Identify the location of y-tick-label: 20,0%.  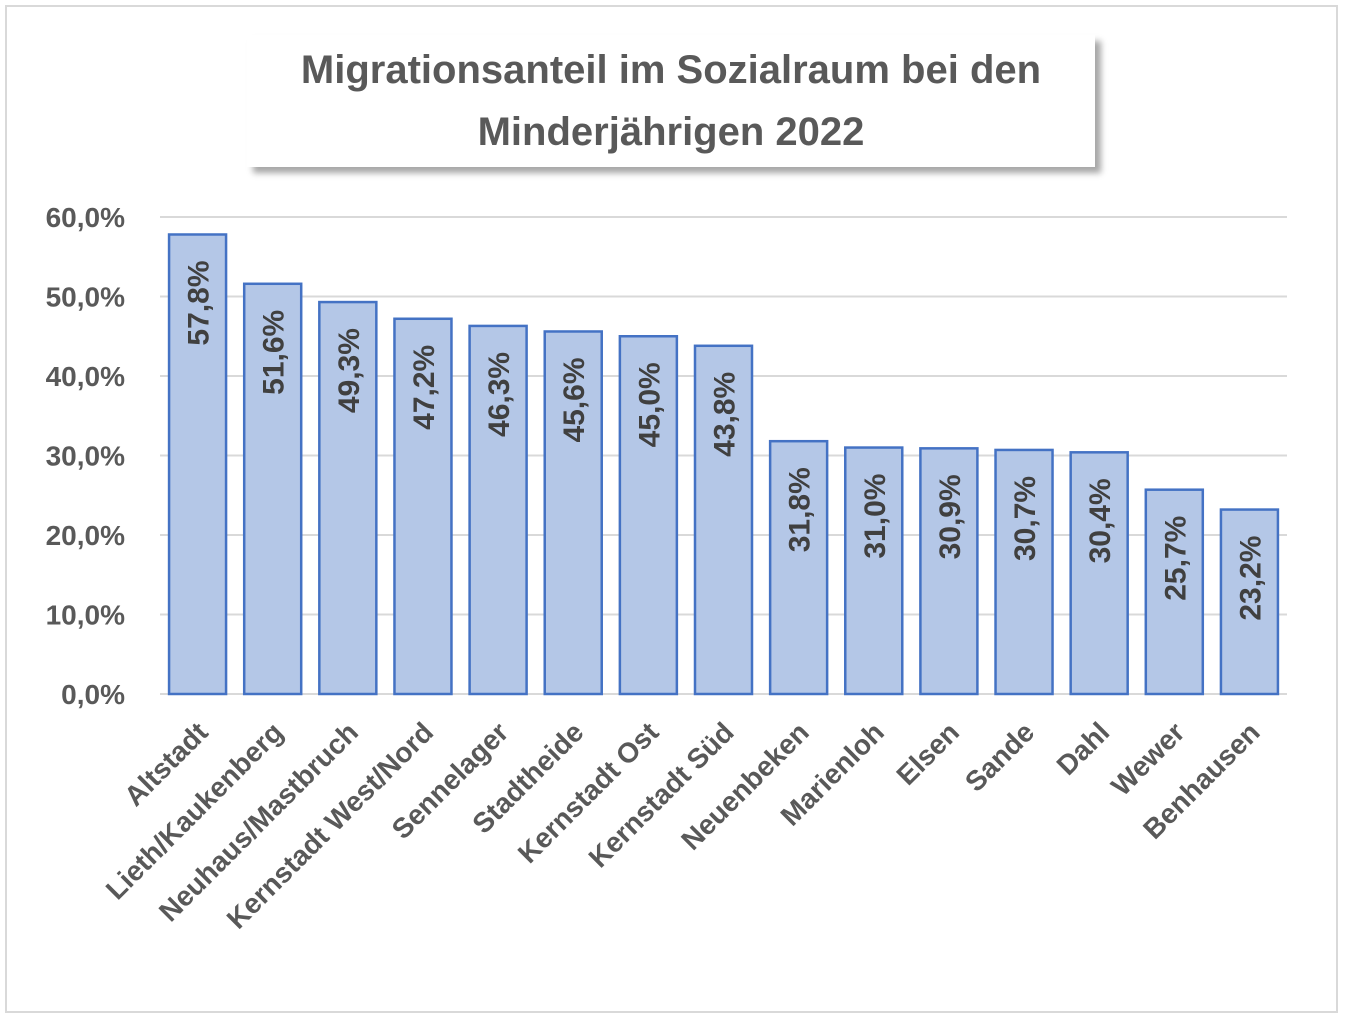
(85, 535).